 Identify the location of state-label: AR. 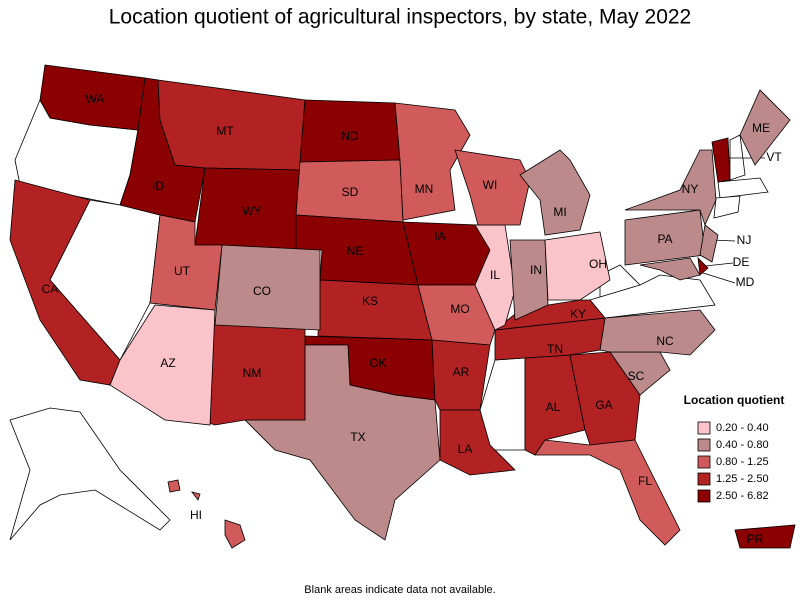
(461, 372).